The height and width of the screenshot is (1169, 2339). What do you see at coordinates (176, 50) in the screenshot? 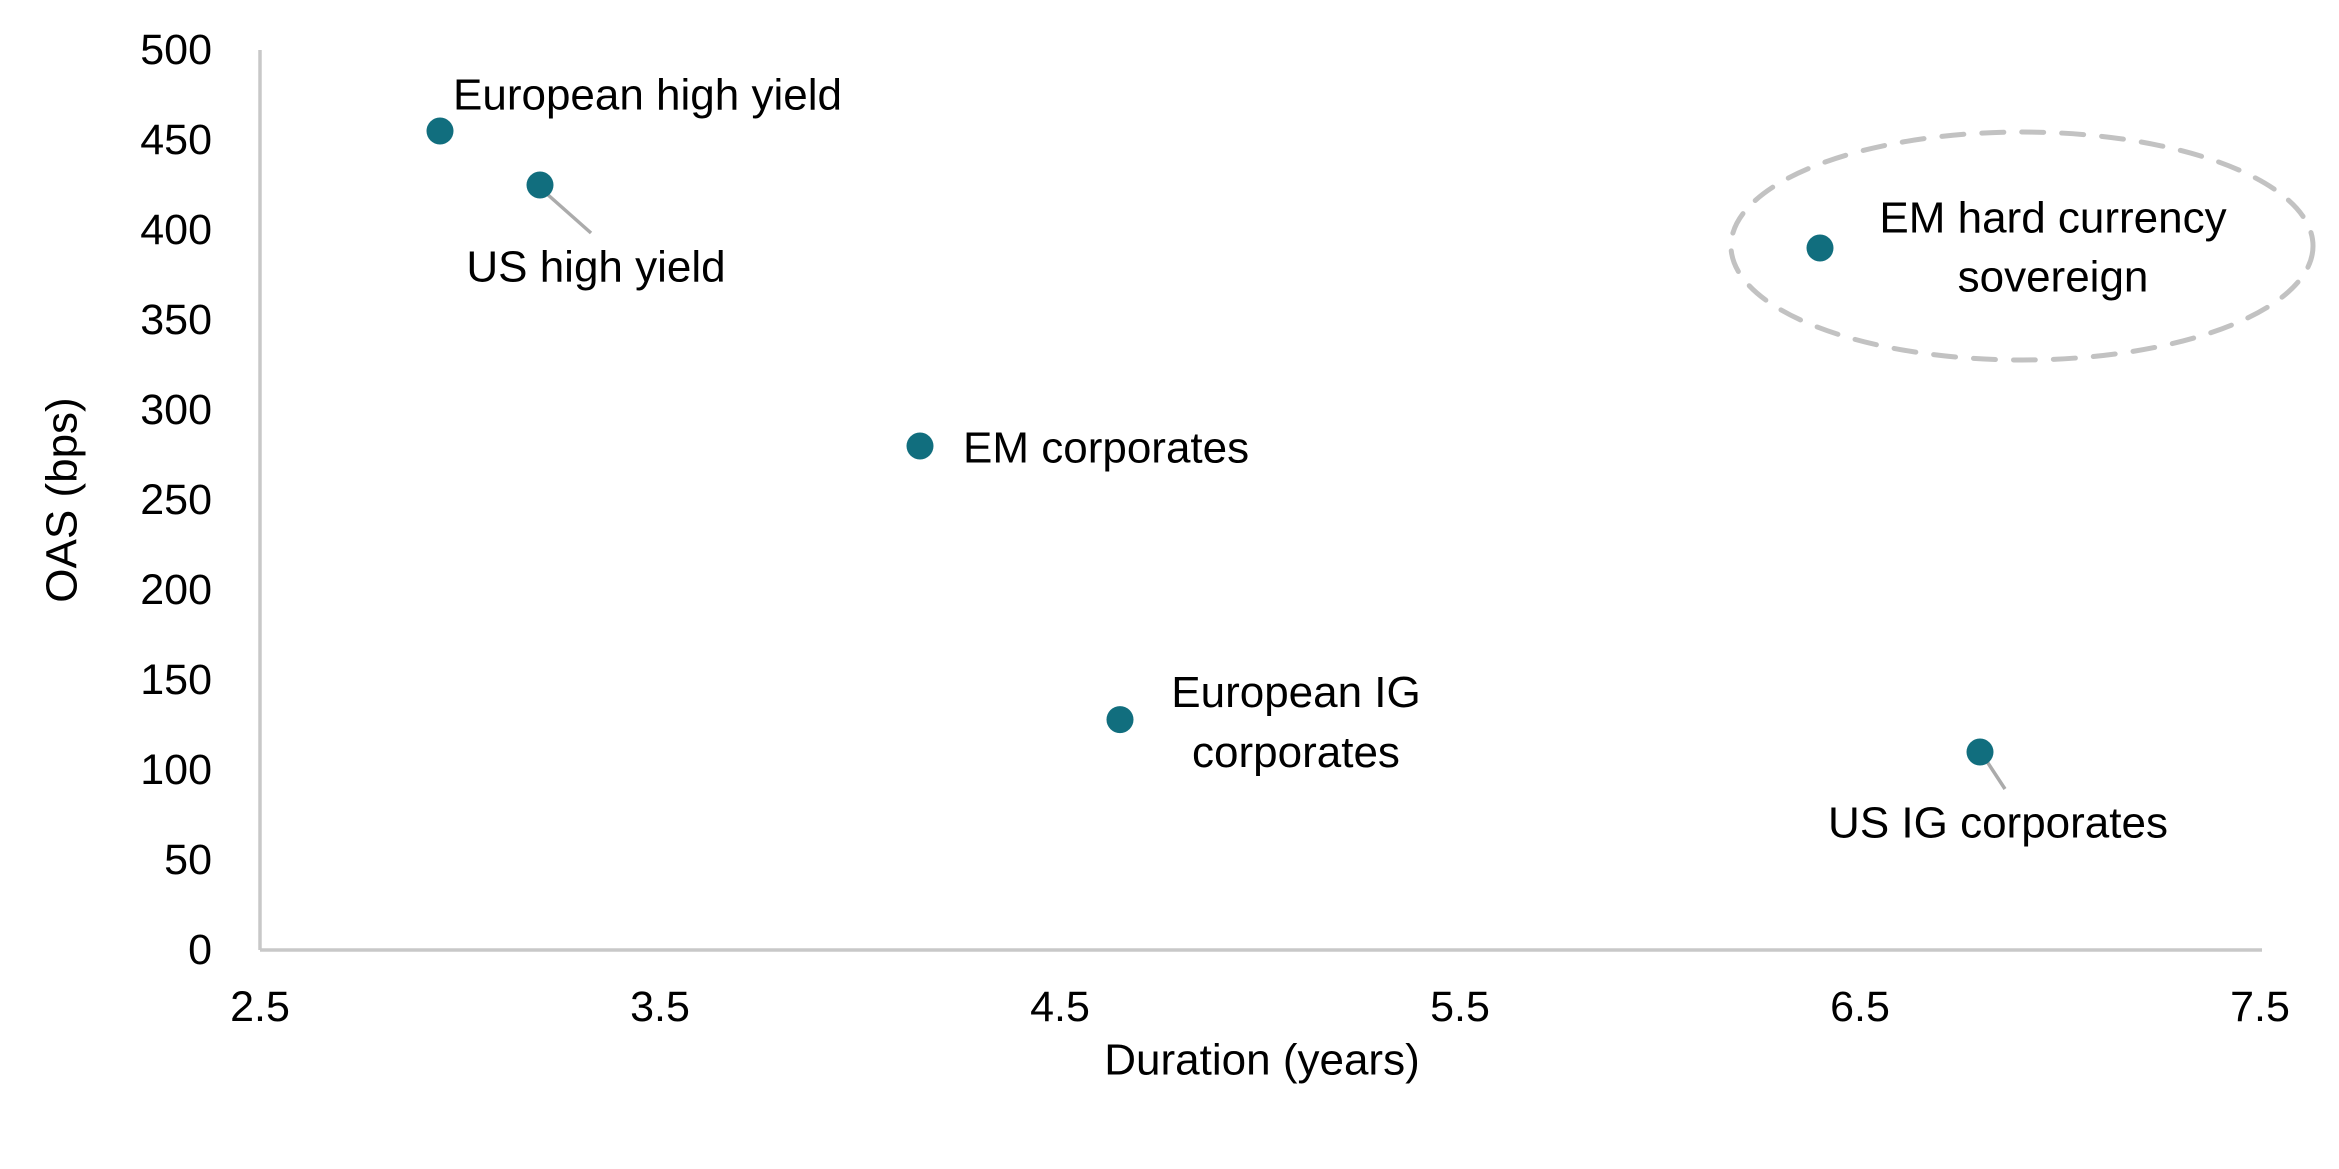
I see `y-tick-label-500: 500` at bounding box center [176, 50].